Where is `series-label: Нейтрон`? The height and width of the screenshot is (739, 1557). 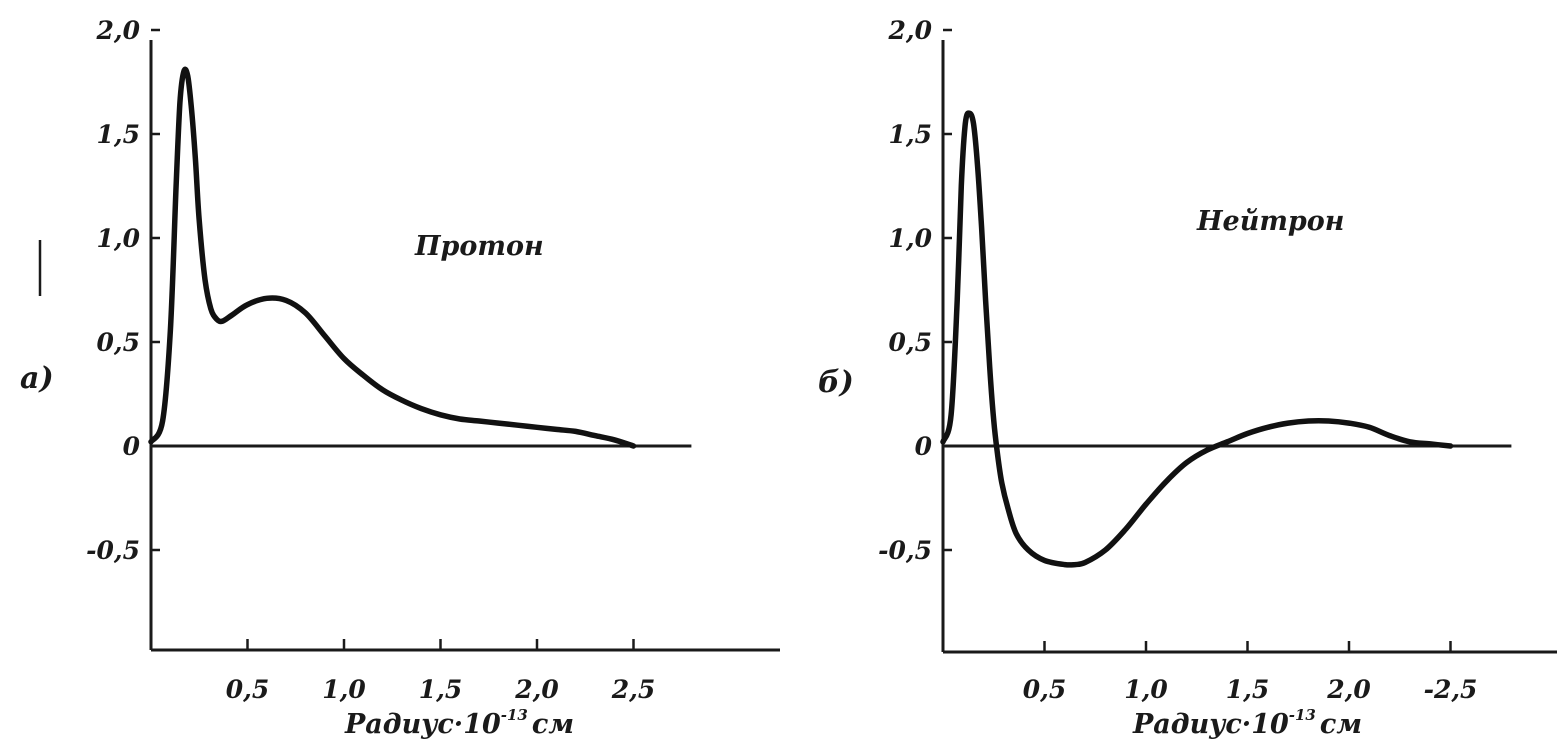
series-label: Нейтрон is located at coordinates (1270, 221).